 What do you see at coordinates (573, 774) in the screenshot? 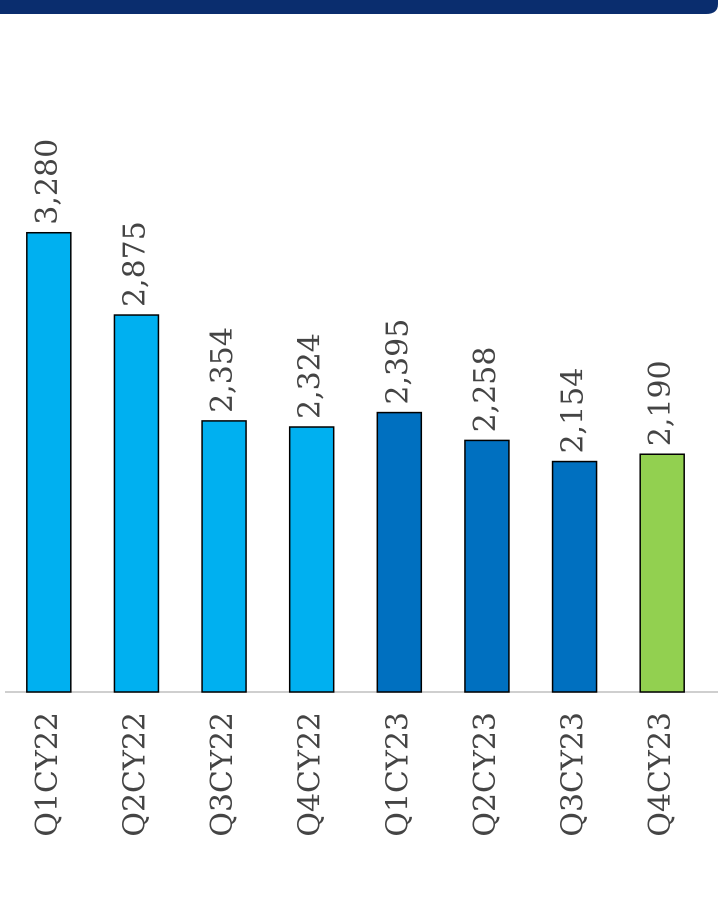
I see `x-tick-label: Q3CY23` at bounding box center [573, 774].